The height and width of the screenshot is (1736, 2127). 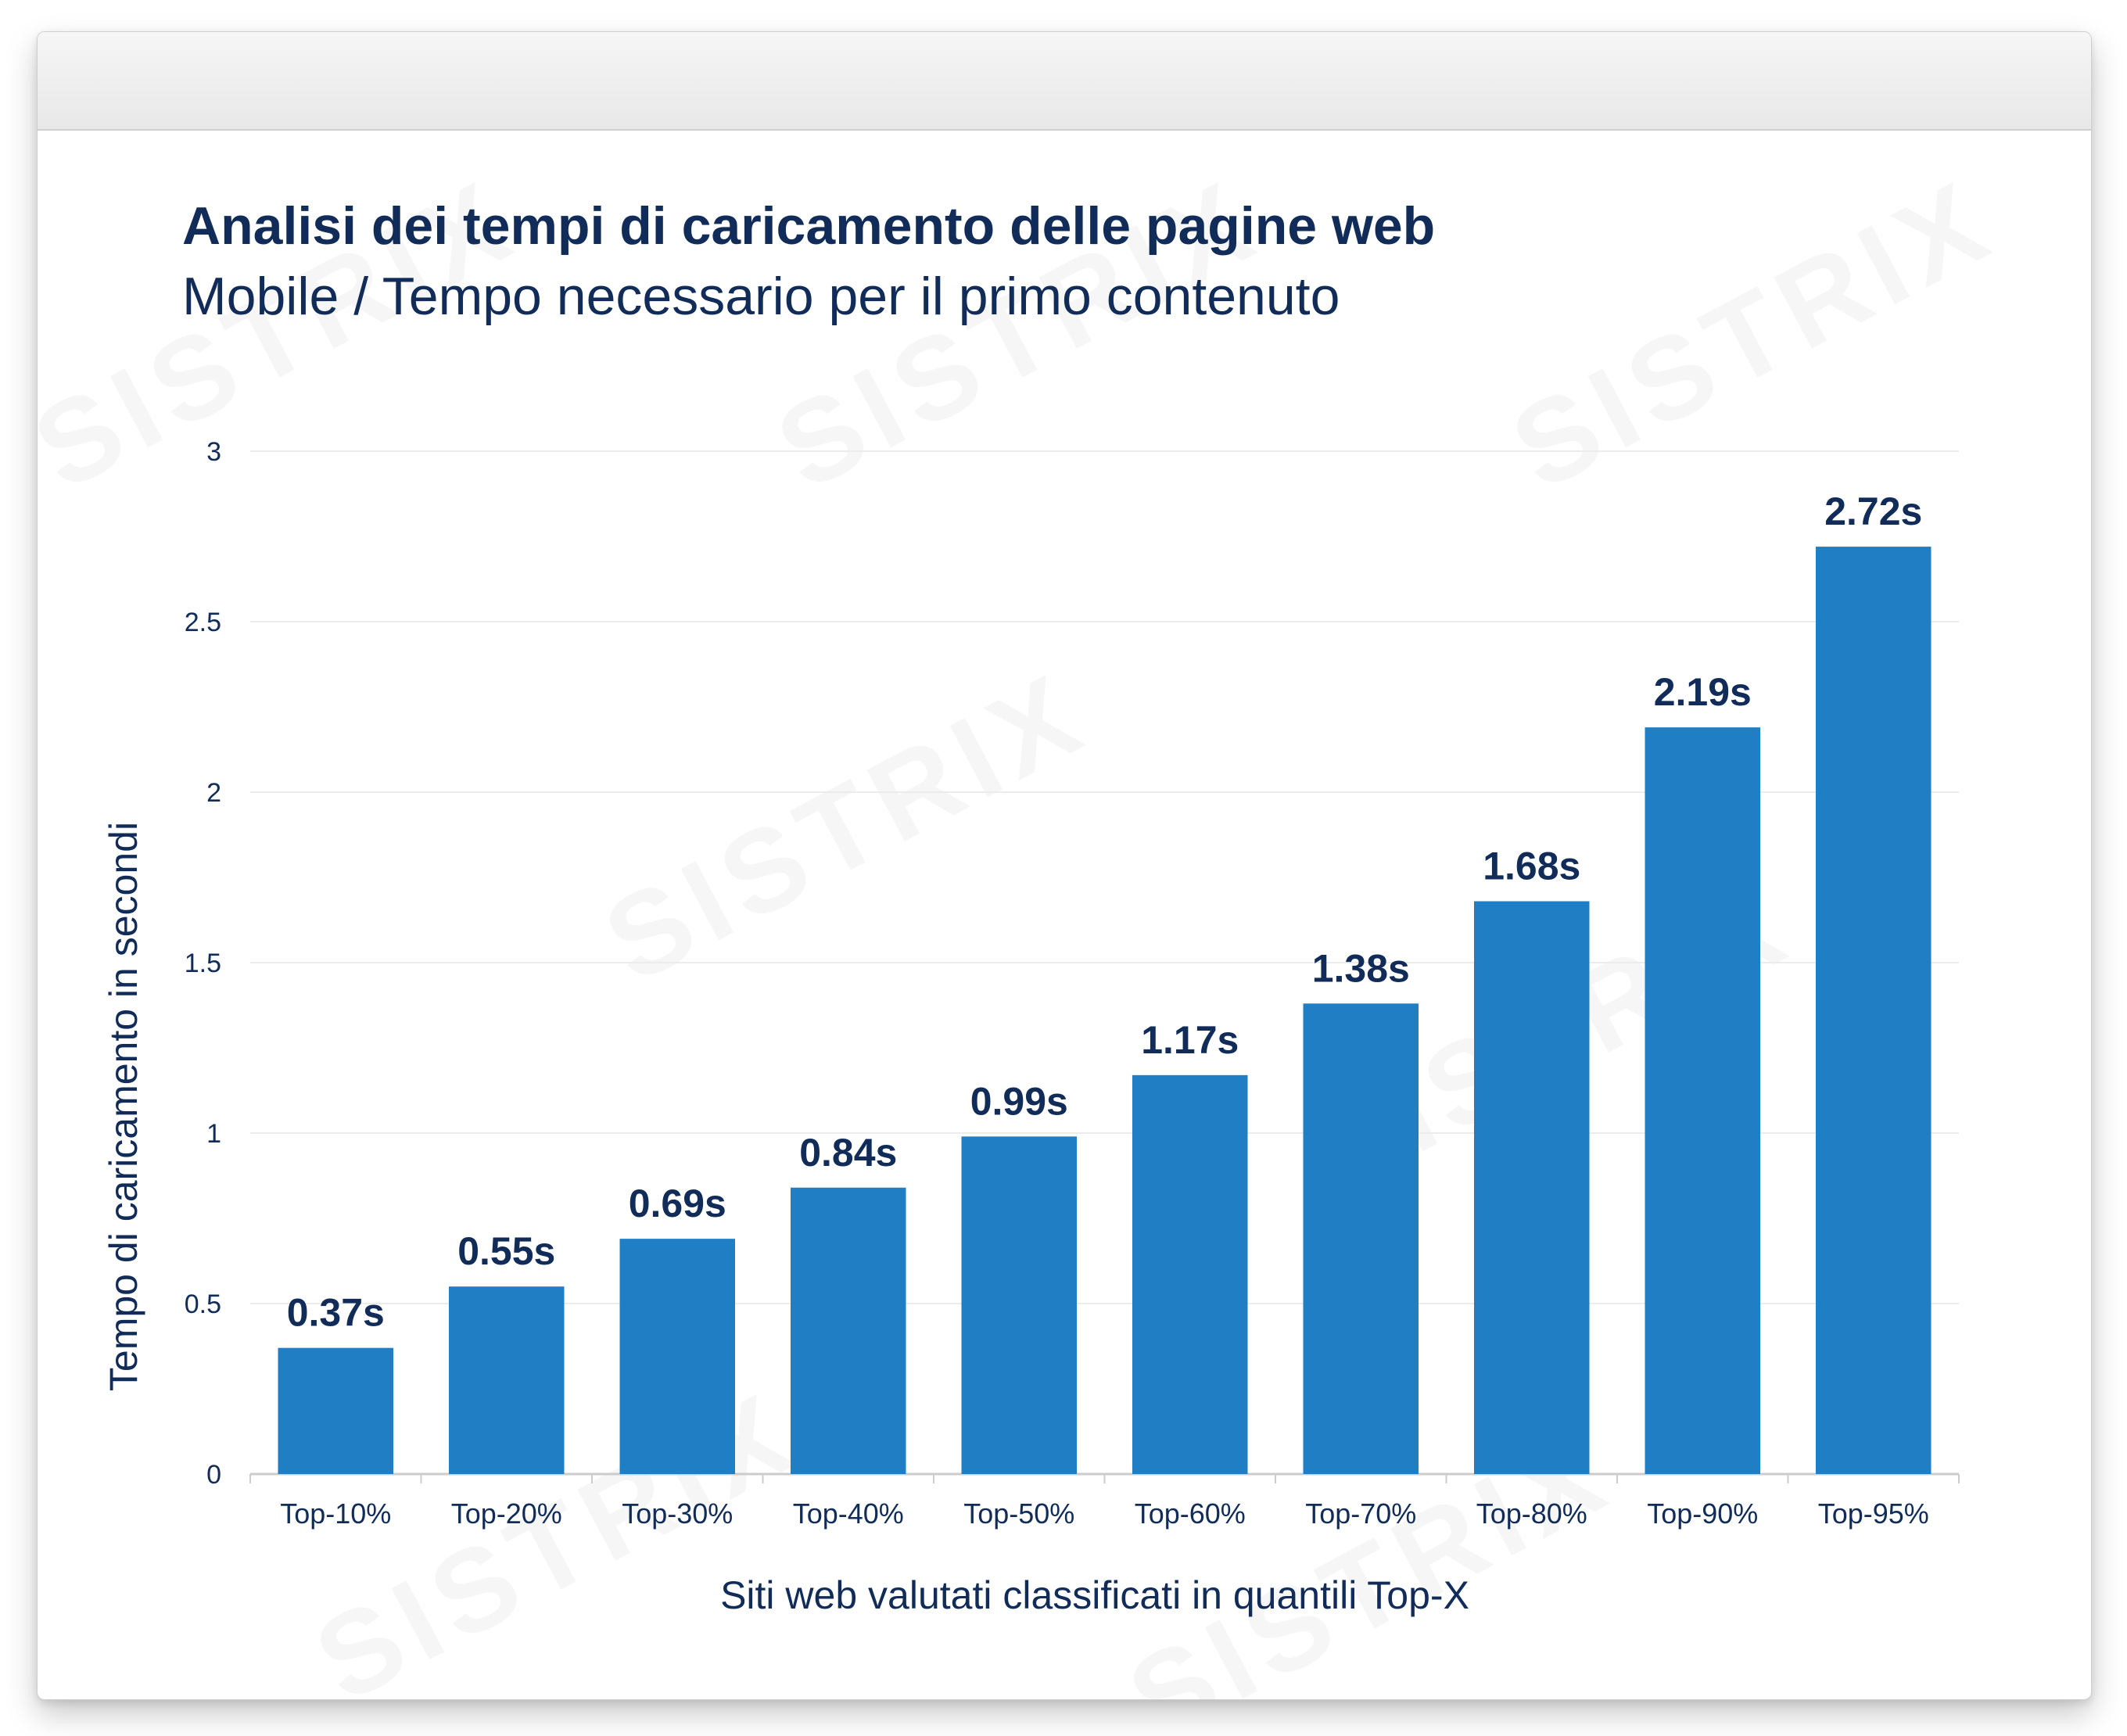 What do you see at coordinates (335, 1514) in the screenshot?
I see `x-tick-label: Top-10%` at bounding box center [335, 1514].